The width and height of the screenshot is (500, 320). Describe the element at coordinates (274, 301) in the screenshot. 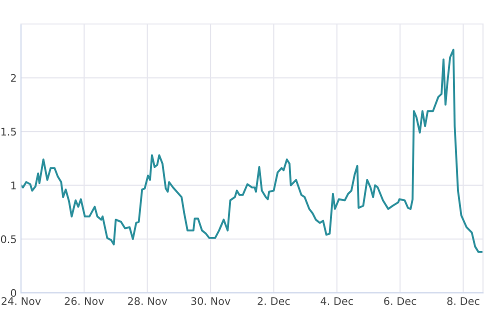

I see `x-tick-label: 2. Dec` at that location.